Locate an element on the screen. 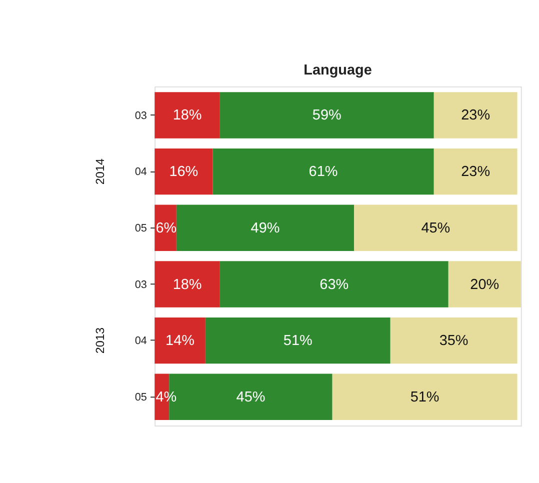 The height and width of the screenshot is (483, 539). data-label: 49% is located at coordinates (265, 228).